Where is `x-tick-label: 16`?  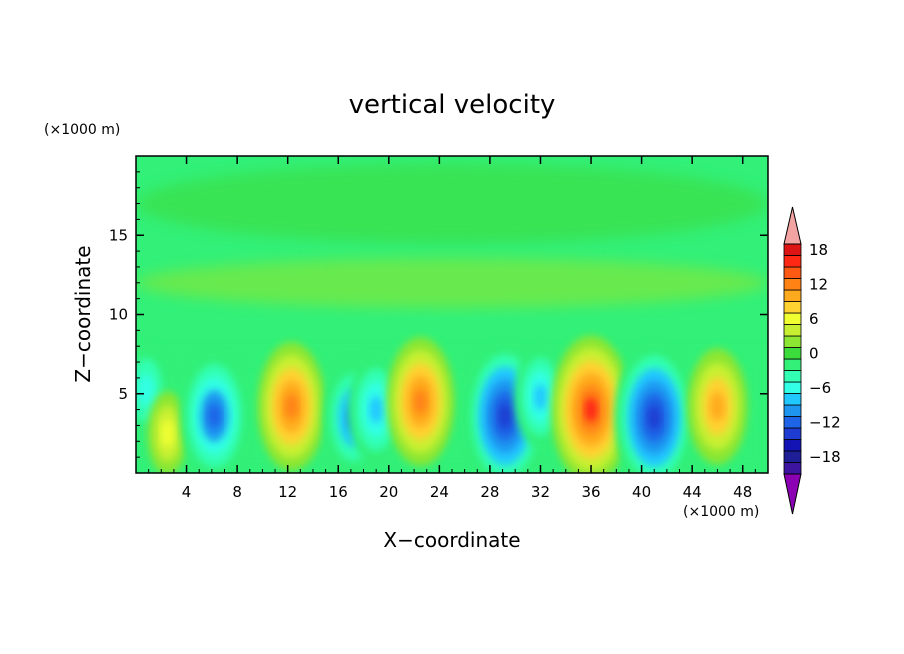 x-tick-label: 16 is located at coordinates (338, 492).